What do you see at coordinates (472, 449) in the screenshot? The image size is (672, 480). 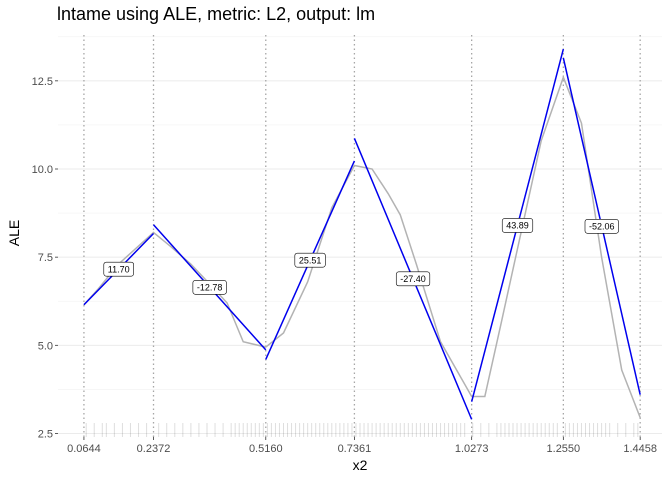 I see `x-tick-label: 1.0273` at bounding box center [472, 449].